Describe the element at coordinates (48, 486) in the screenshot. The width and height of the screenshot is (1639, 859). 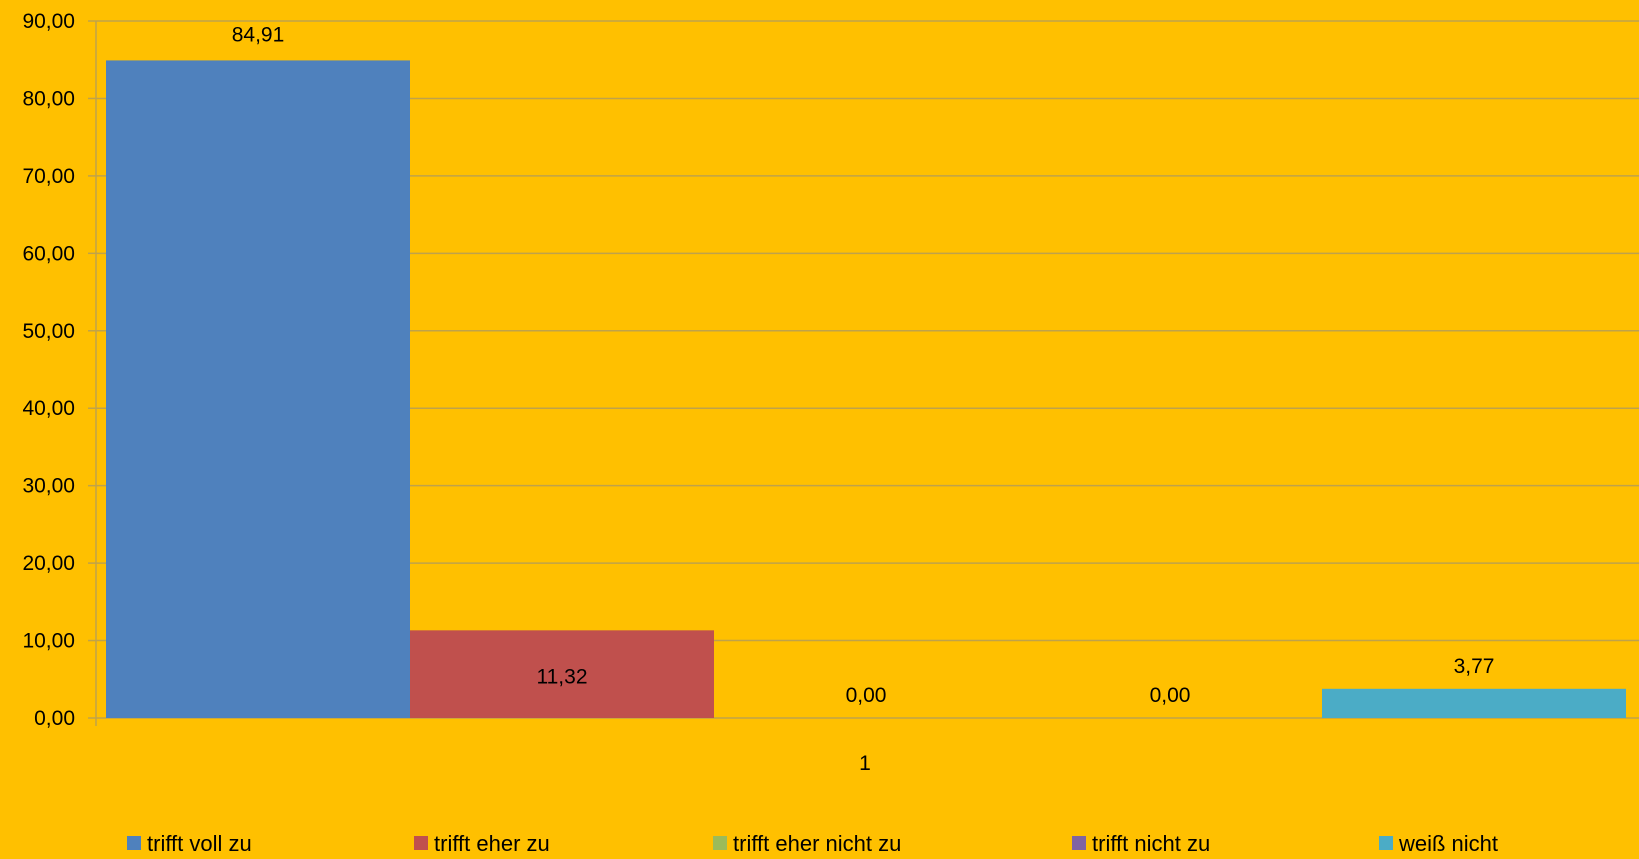
I see `y-tick-label: 30,00` at that location.